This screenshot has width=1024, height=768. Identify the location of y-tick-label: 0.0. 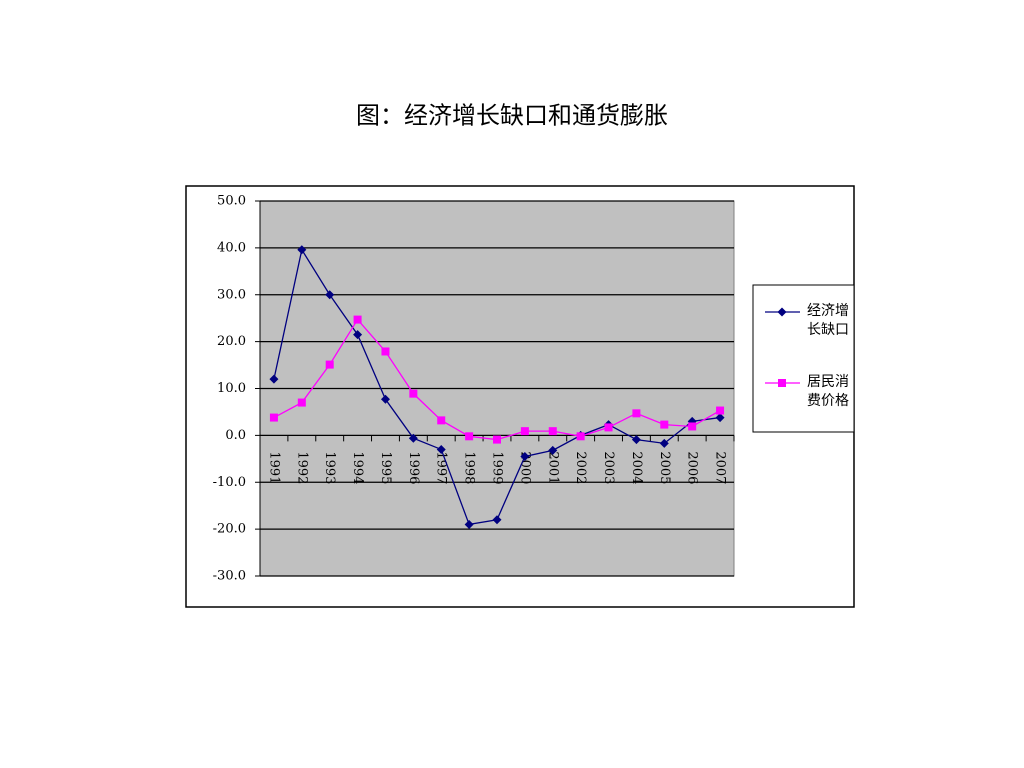
(235, 435).